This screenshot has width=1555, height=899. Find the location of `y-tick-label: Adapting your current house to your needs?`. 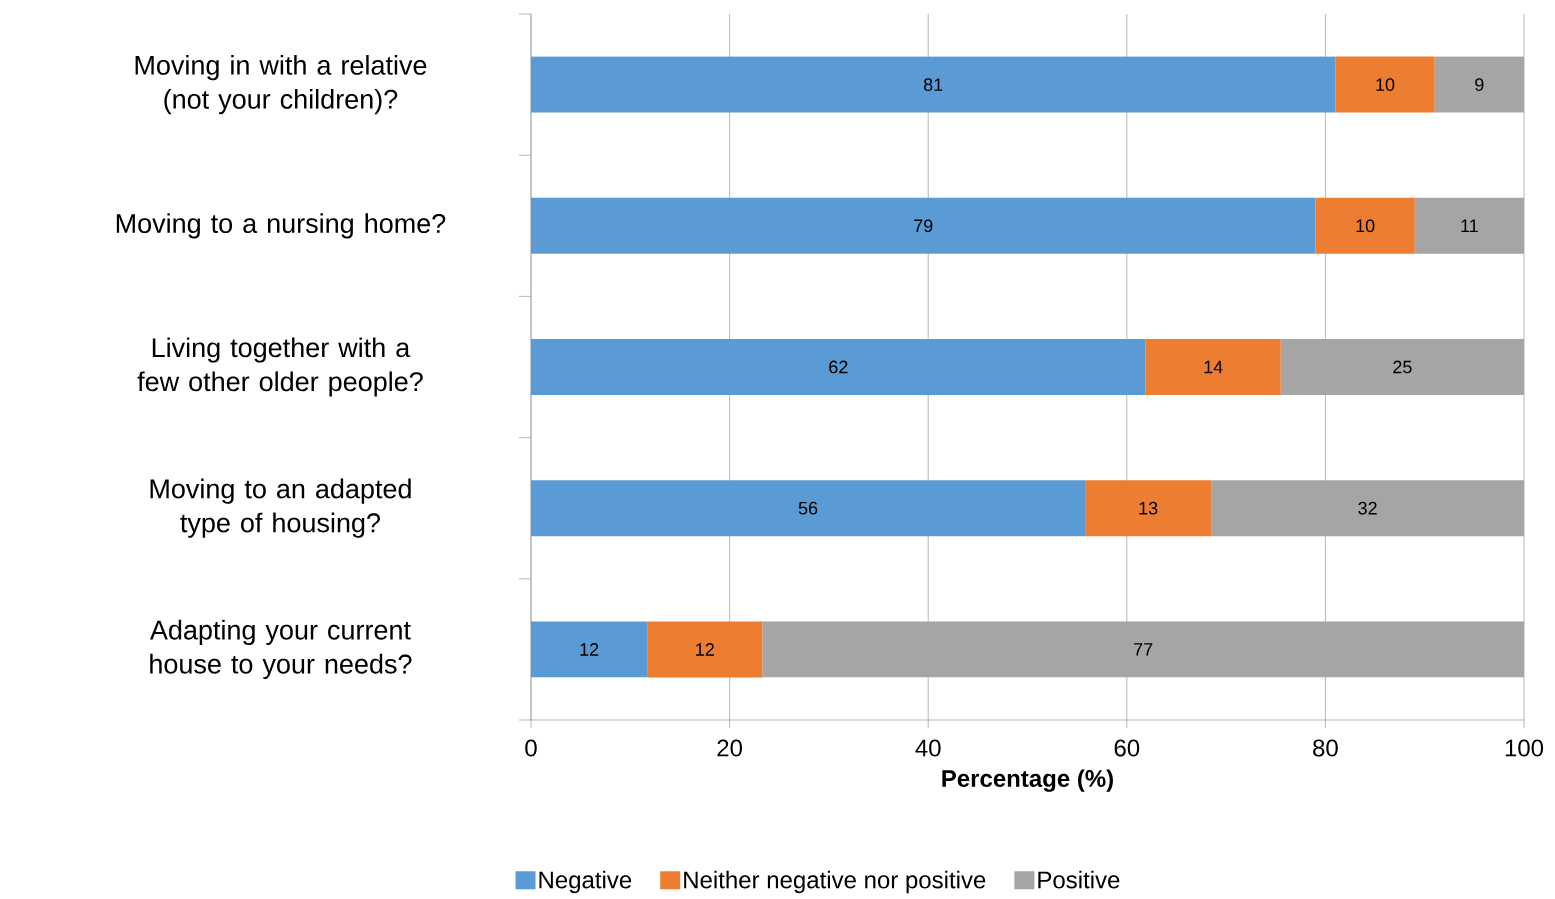

y-tick-label: Adapting your current house to your needs? is located at coordinates (280, 649).